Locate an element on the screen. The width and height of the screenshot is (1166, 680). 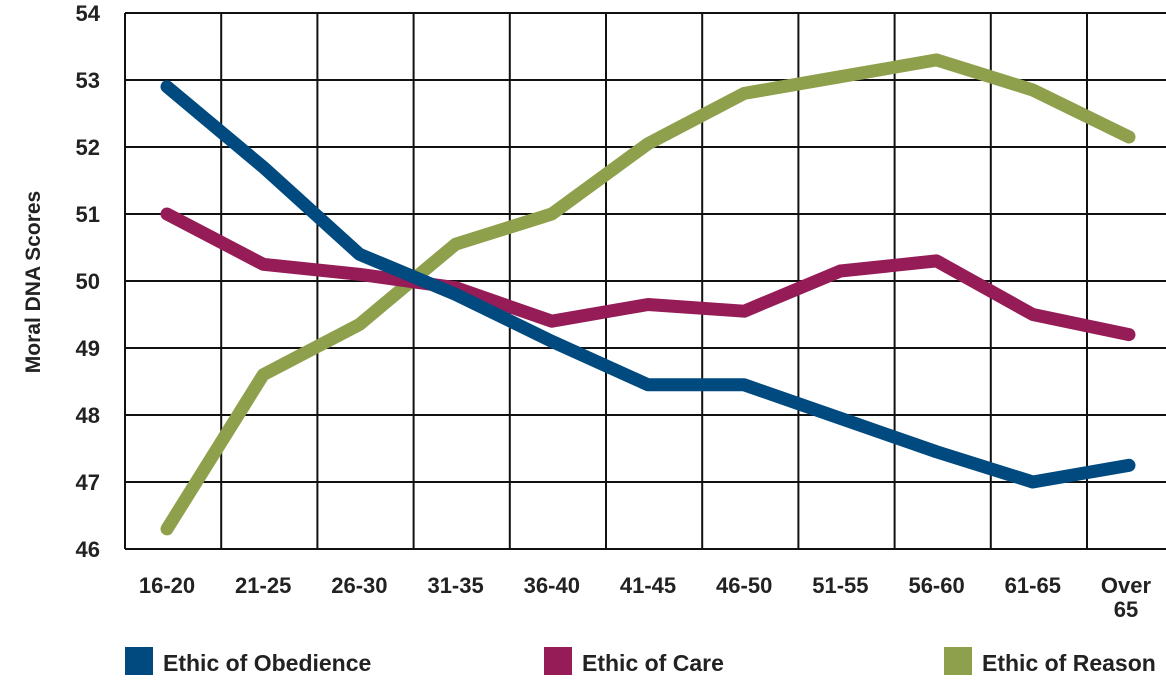
x-tick-label: 46-50 is located at coordinates (744, 585).